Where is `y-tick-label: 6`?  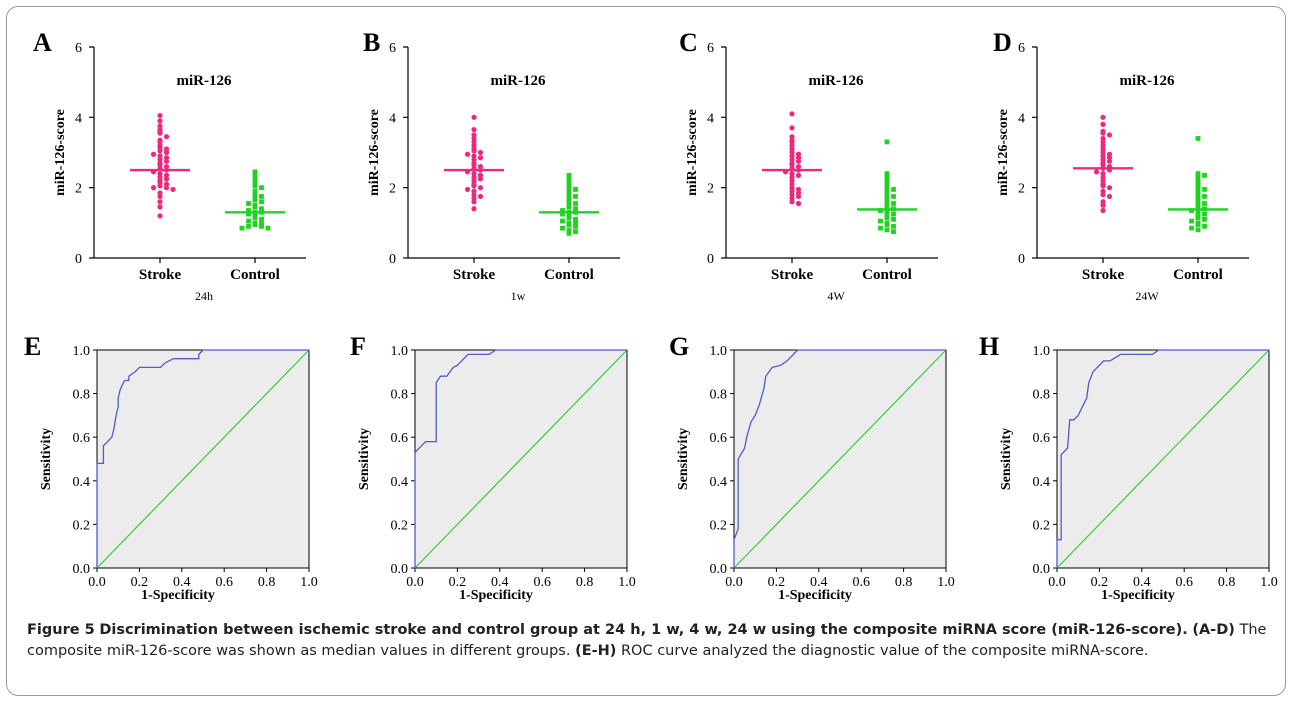
y-tick-label: 6 is located at coordinates (710, 48).